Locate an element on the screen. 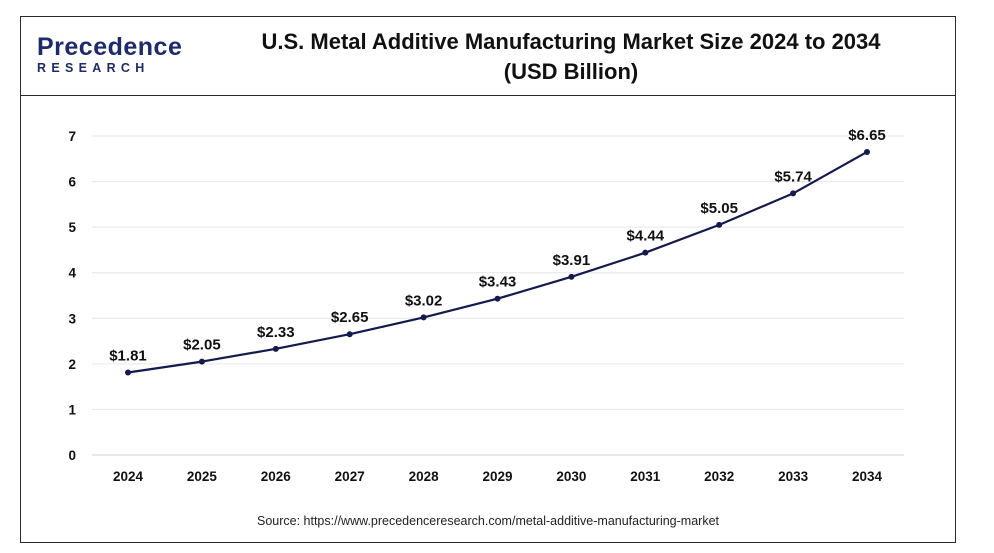  data-label: $4.44 is located at coordinates (646, 236).